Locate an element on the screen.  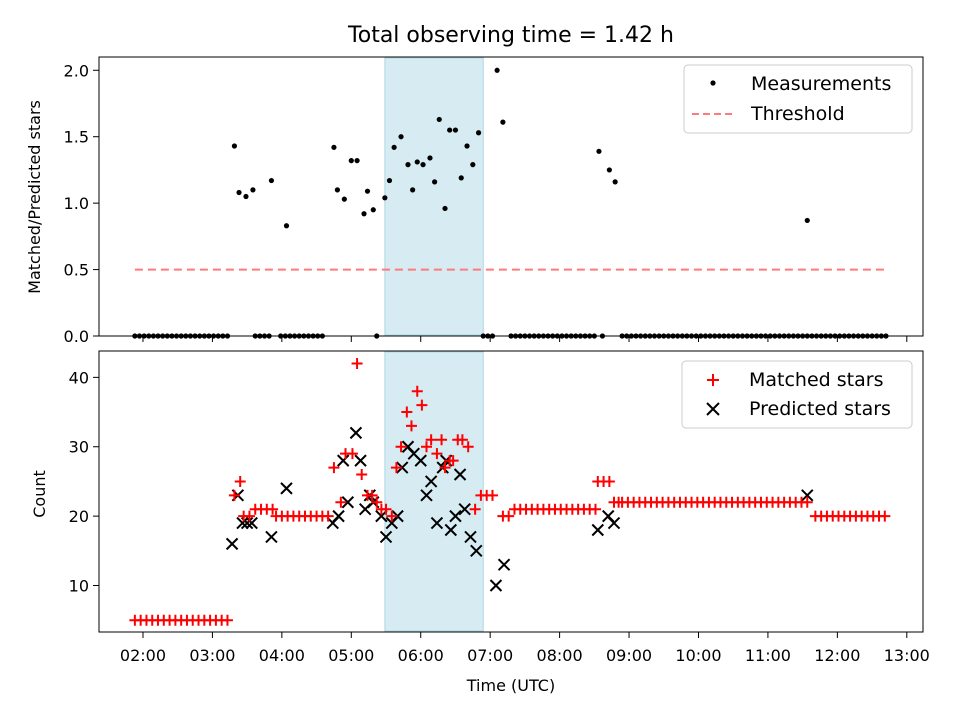
y-tick-label: 0.5 is located at coordinates (76, 270).